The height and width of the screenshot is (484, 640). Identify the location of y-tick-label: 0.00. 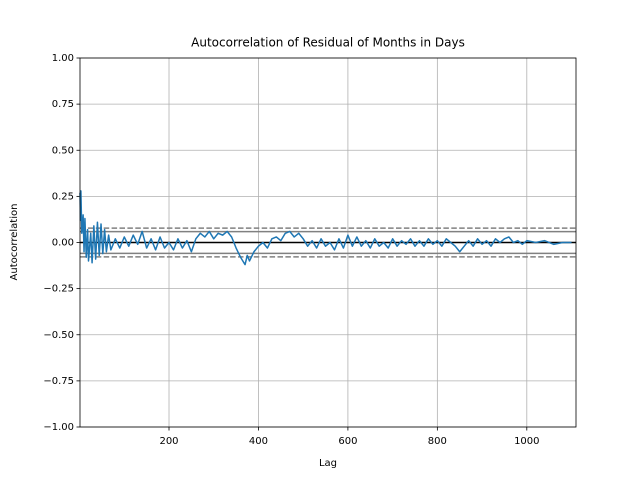
(63, 243).